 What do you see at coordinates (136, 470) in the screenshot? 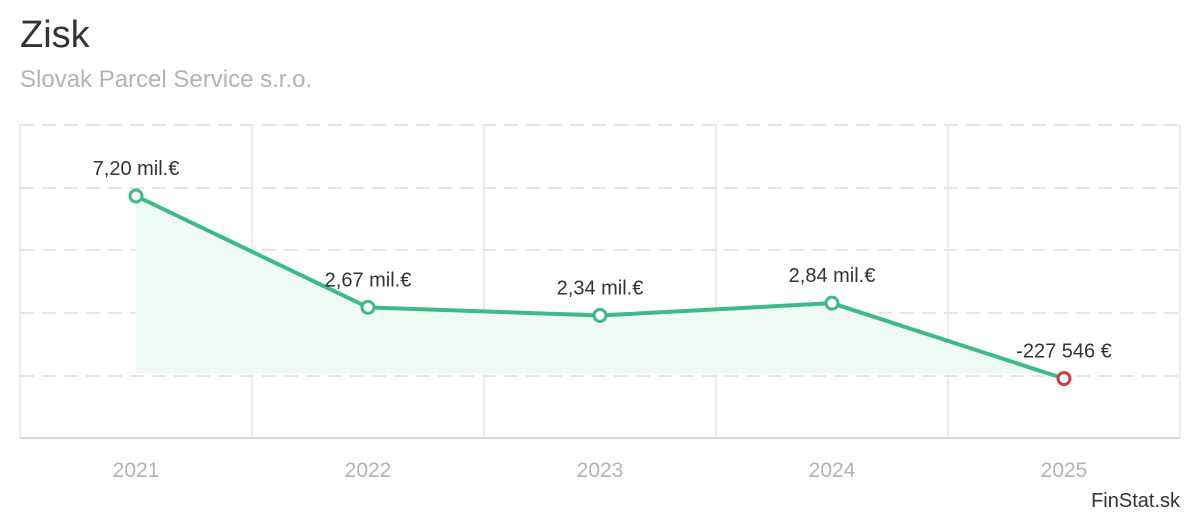
I see `x-tick-label-2021: 2021` at bounding box center [136, 470].